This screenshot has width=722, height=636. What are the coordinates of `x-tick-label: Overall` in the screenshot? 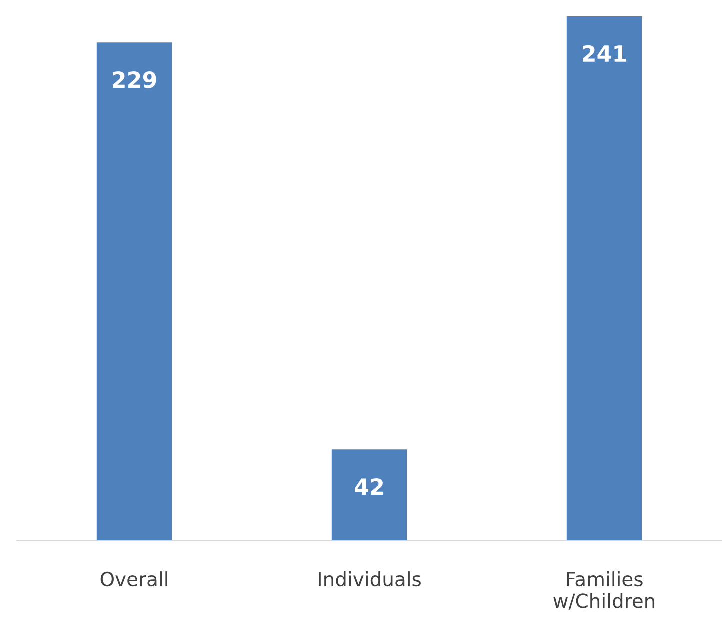 It's located at (134, 579).